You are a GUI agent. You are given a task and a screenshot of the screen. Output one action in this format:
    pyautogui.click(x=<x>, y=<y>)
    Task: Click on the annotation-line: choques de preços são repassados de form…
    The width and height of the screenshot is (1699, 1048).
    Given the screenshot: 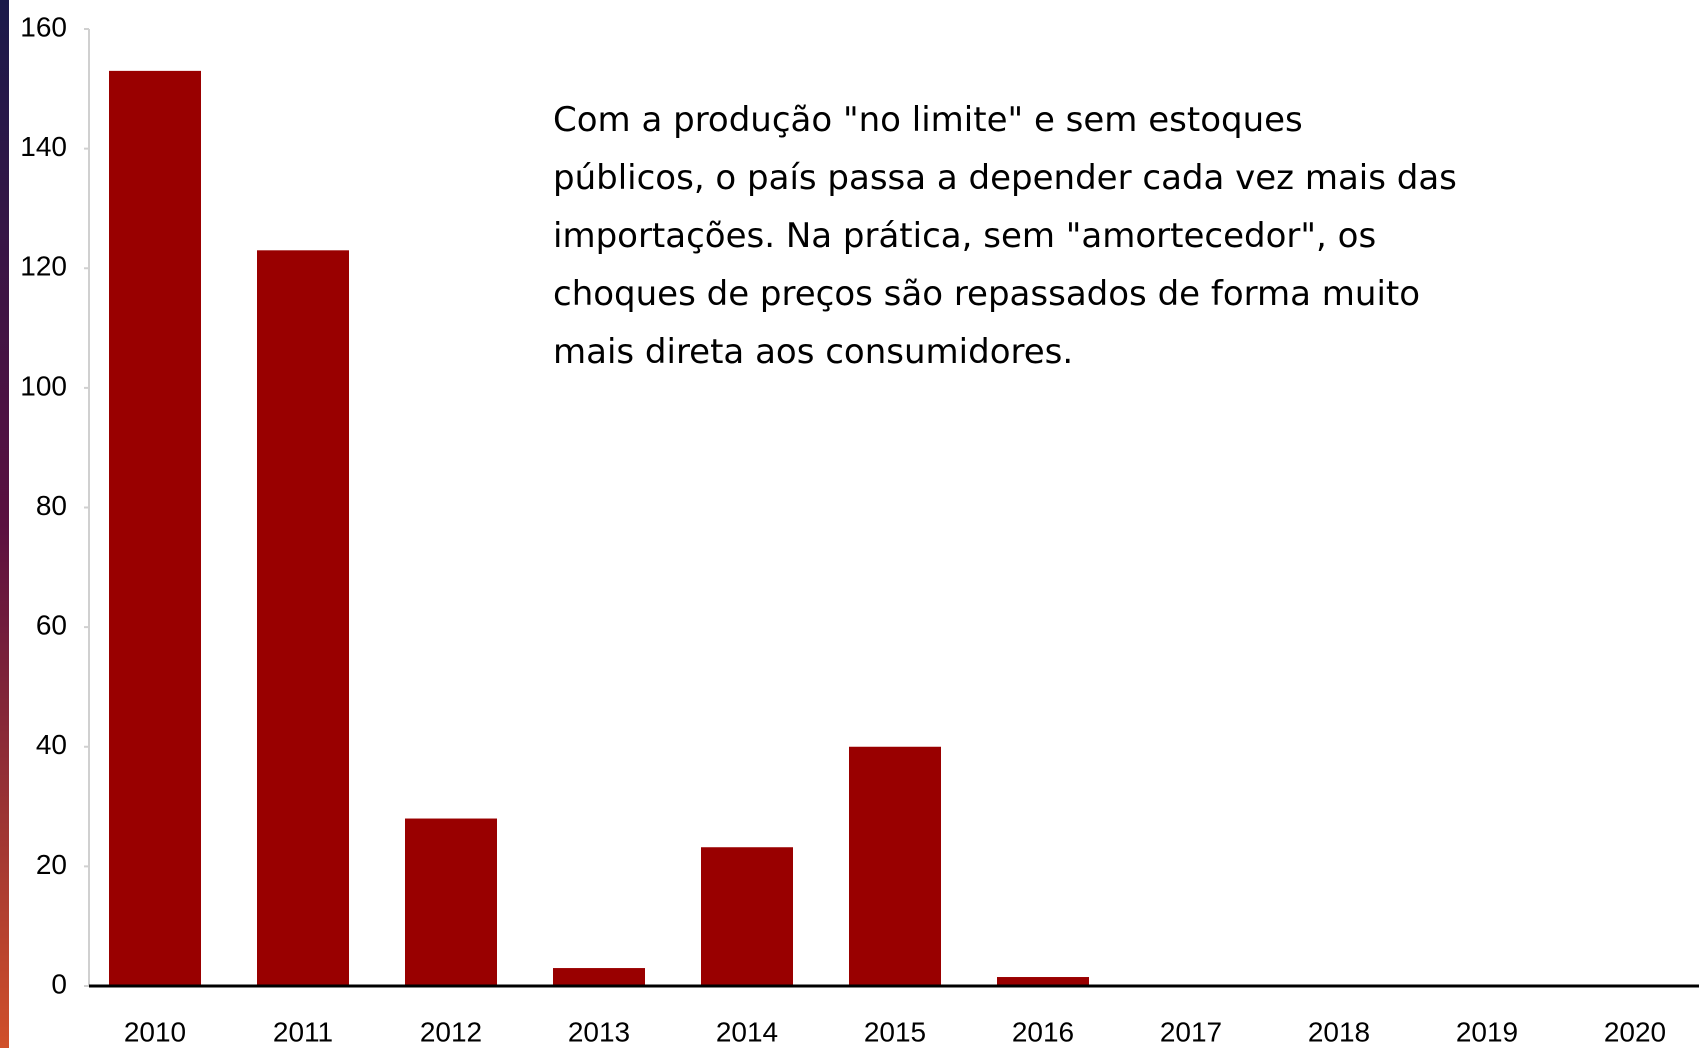 What is the action you would take?
    pyautogui.click(x=986, y=294)
    